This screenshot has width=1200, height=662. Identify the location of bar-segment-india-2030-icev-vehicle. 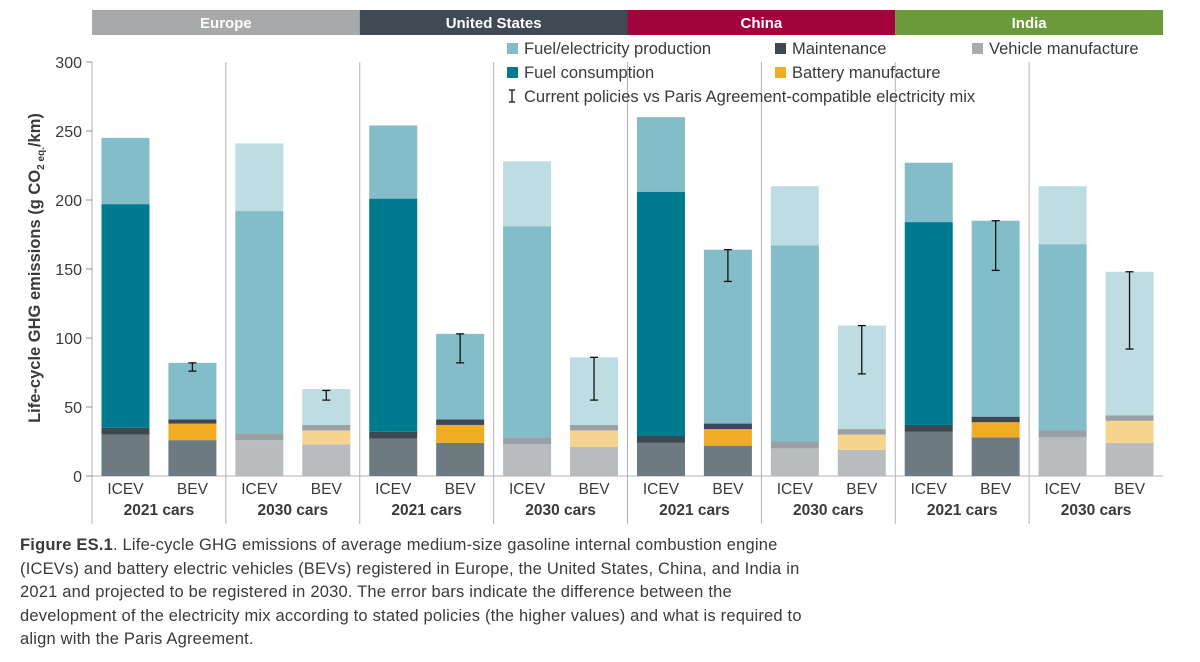
(1062, 456).